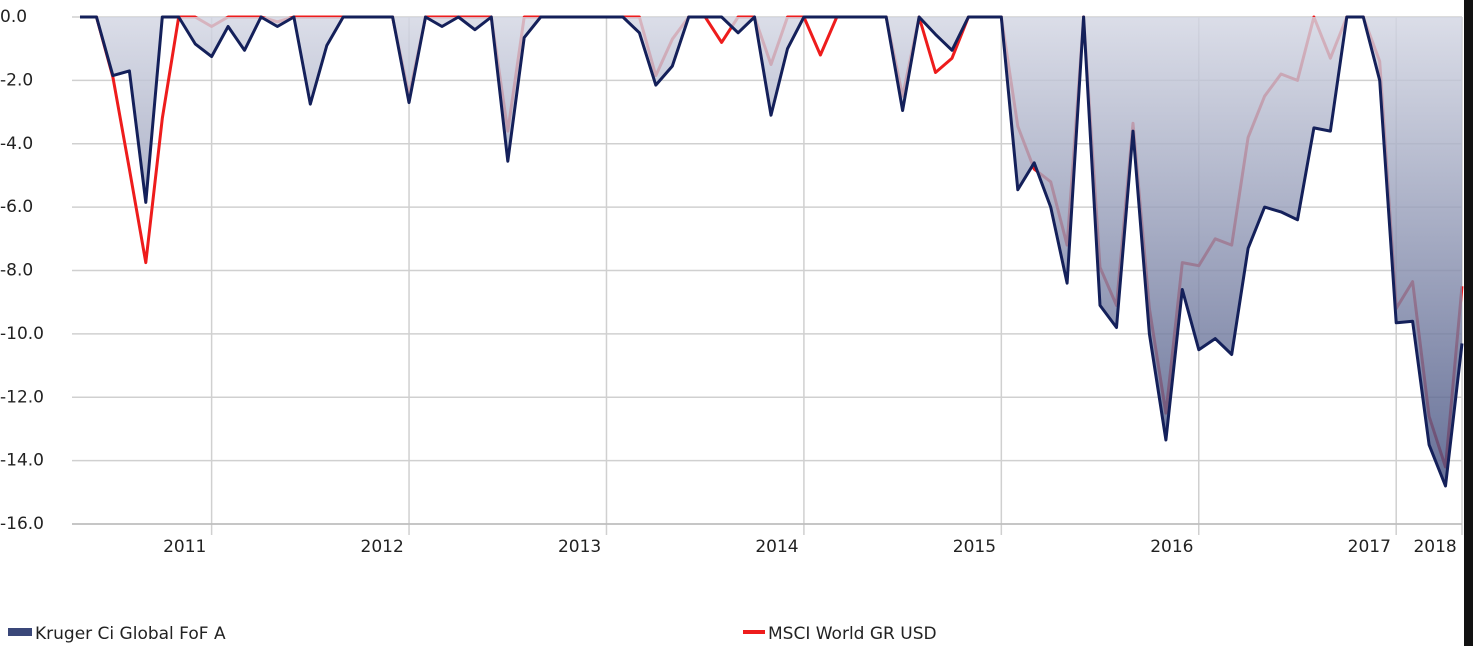 The image size is (1473, 646). I want to click on x-tick-label: 2011, so click(184, 547).